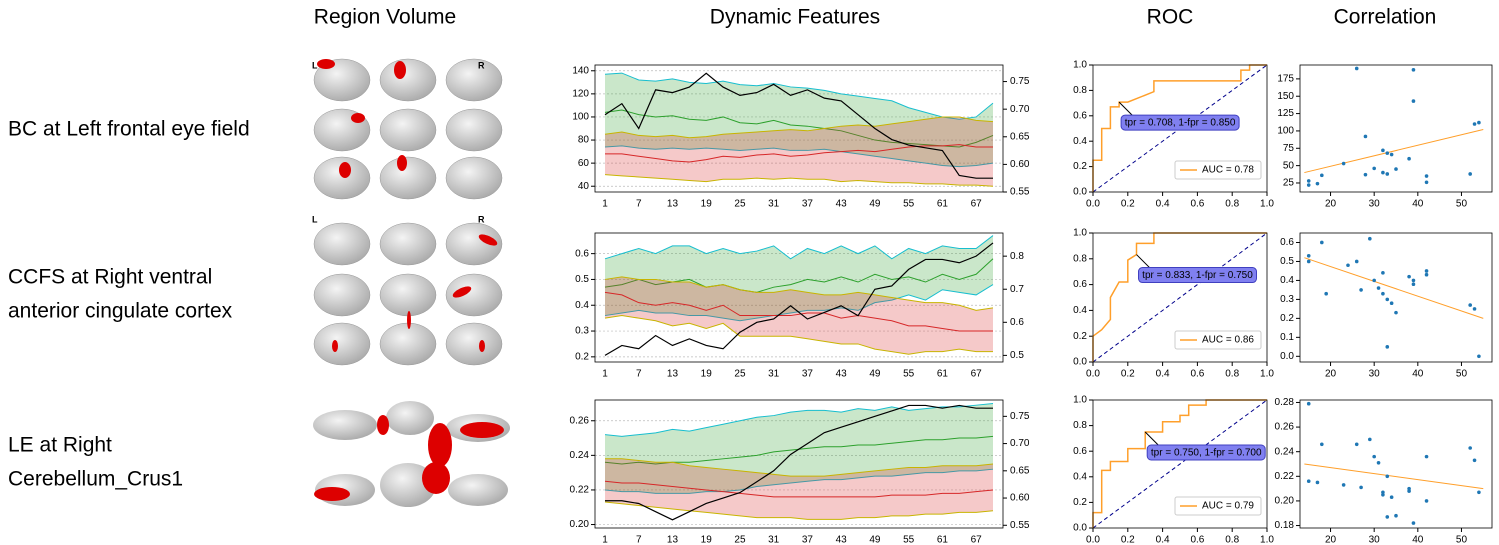 The width and height of the screenshot is (1499, 545). What do you see at coordinates (582, 279) in the screenshot?
I see `y-tick-label: 0.5` at bounding box center [582, 279].